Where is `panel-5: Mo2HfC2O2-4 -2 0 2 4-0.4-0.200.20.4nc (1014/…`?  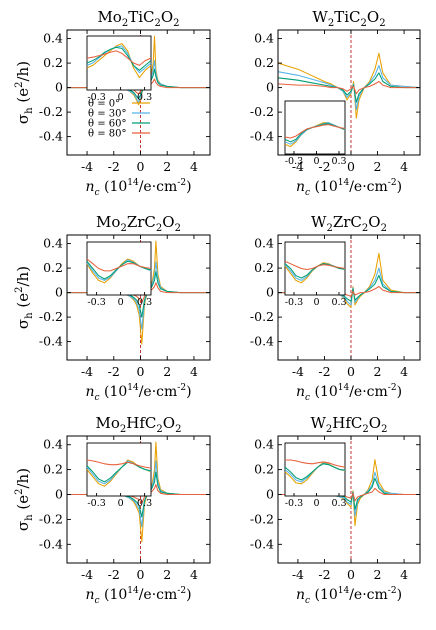 panel-5: Mo2HfC2O2-4 -2 0 2 4-0.4-0.200.20.4nc (1014/… is located at coordinates (112, 510).